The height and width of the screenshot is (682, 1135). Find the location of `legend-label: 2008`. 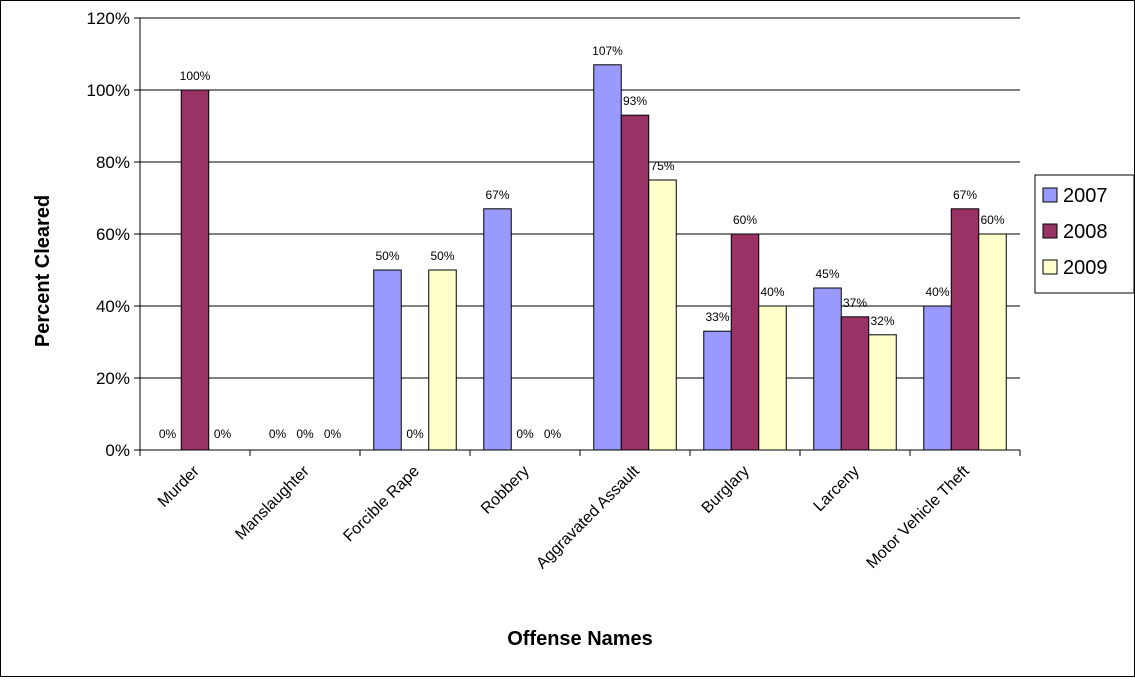

legend-label: 2008 is located at coordinates (1085, 232).